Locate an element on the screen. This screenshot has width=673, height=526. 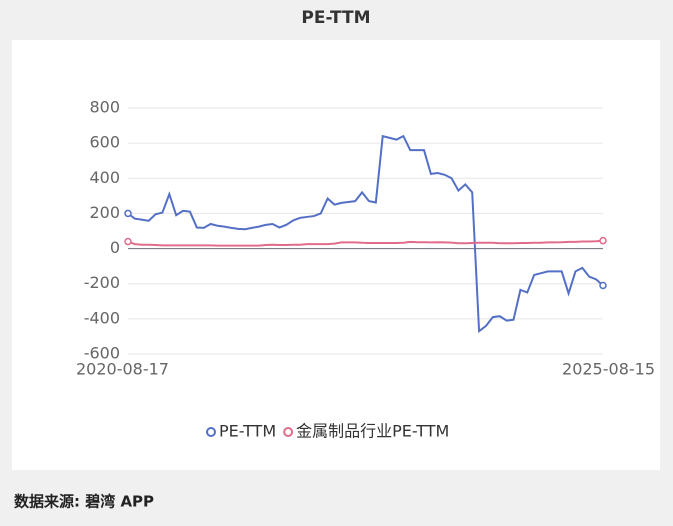
legend-label: 金属制品行业PE-TTM is located at coordinates (372, 431).